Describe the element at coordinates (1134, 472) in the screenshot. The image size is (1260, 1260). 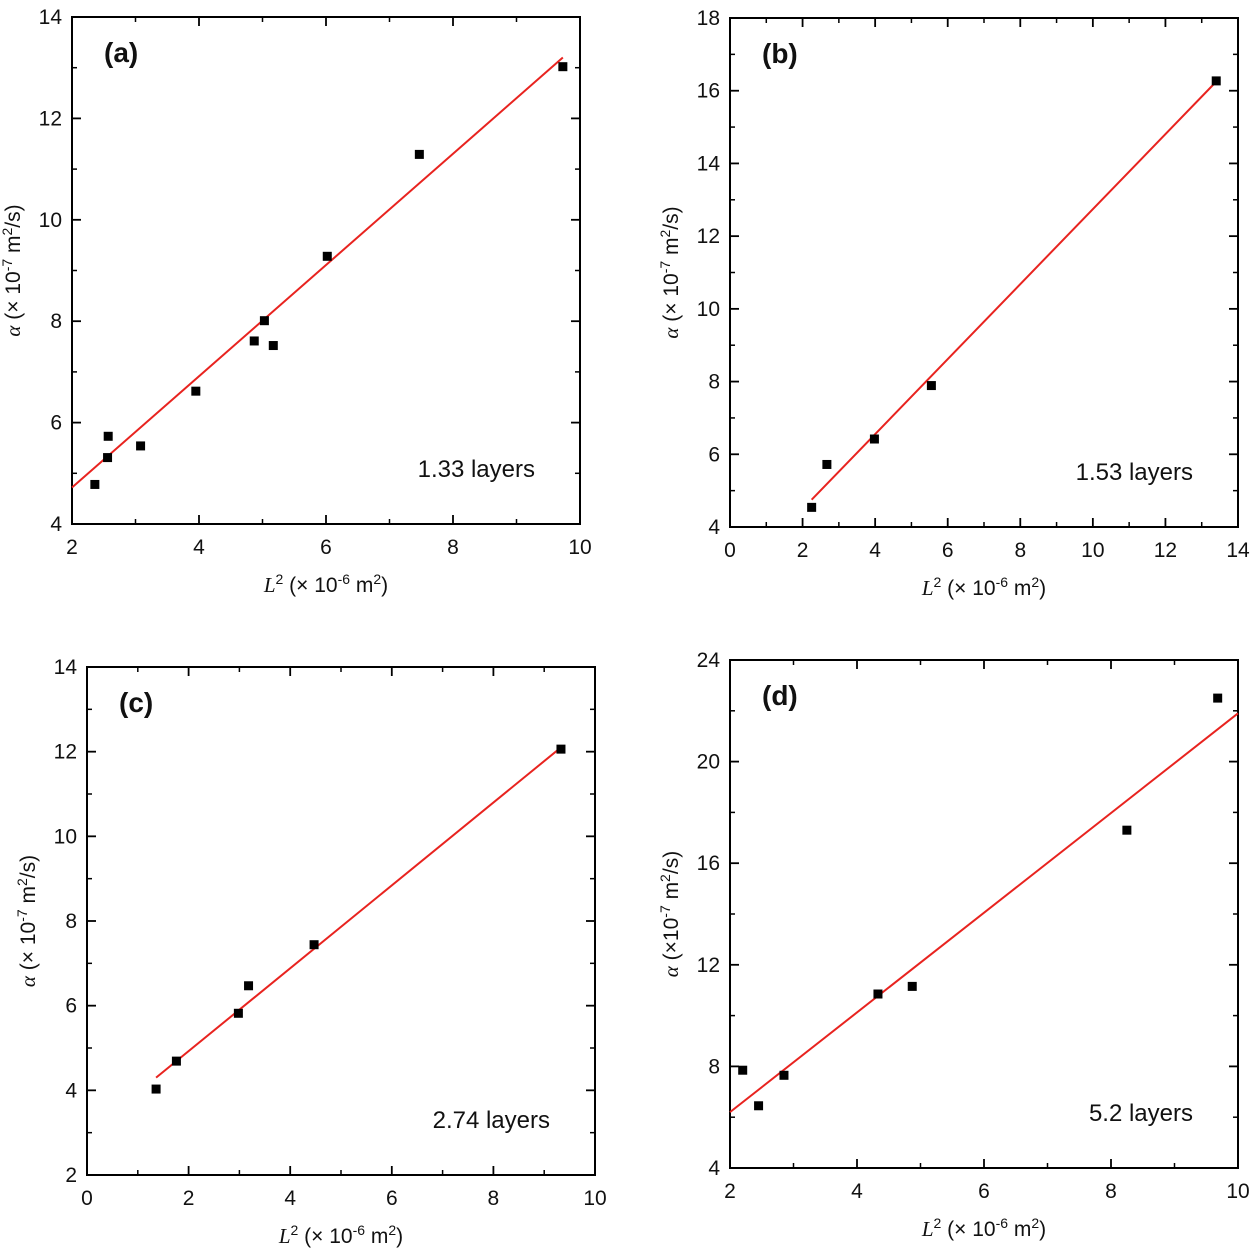
I see `layer-annotation: 1.53 layers` at that location.